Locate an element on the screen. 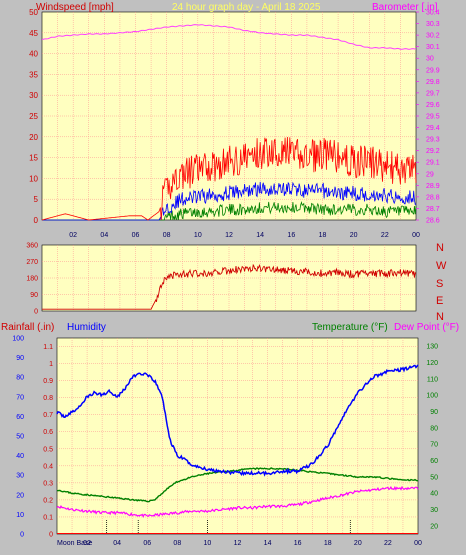 The image size is (466, 555). barometer-y-tick: 28.9 is located at coordinates (433, 186).